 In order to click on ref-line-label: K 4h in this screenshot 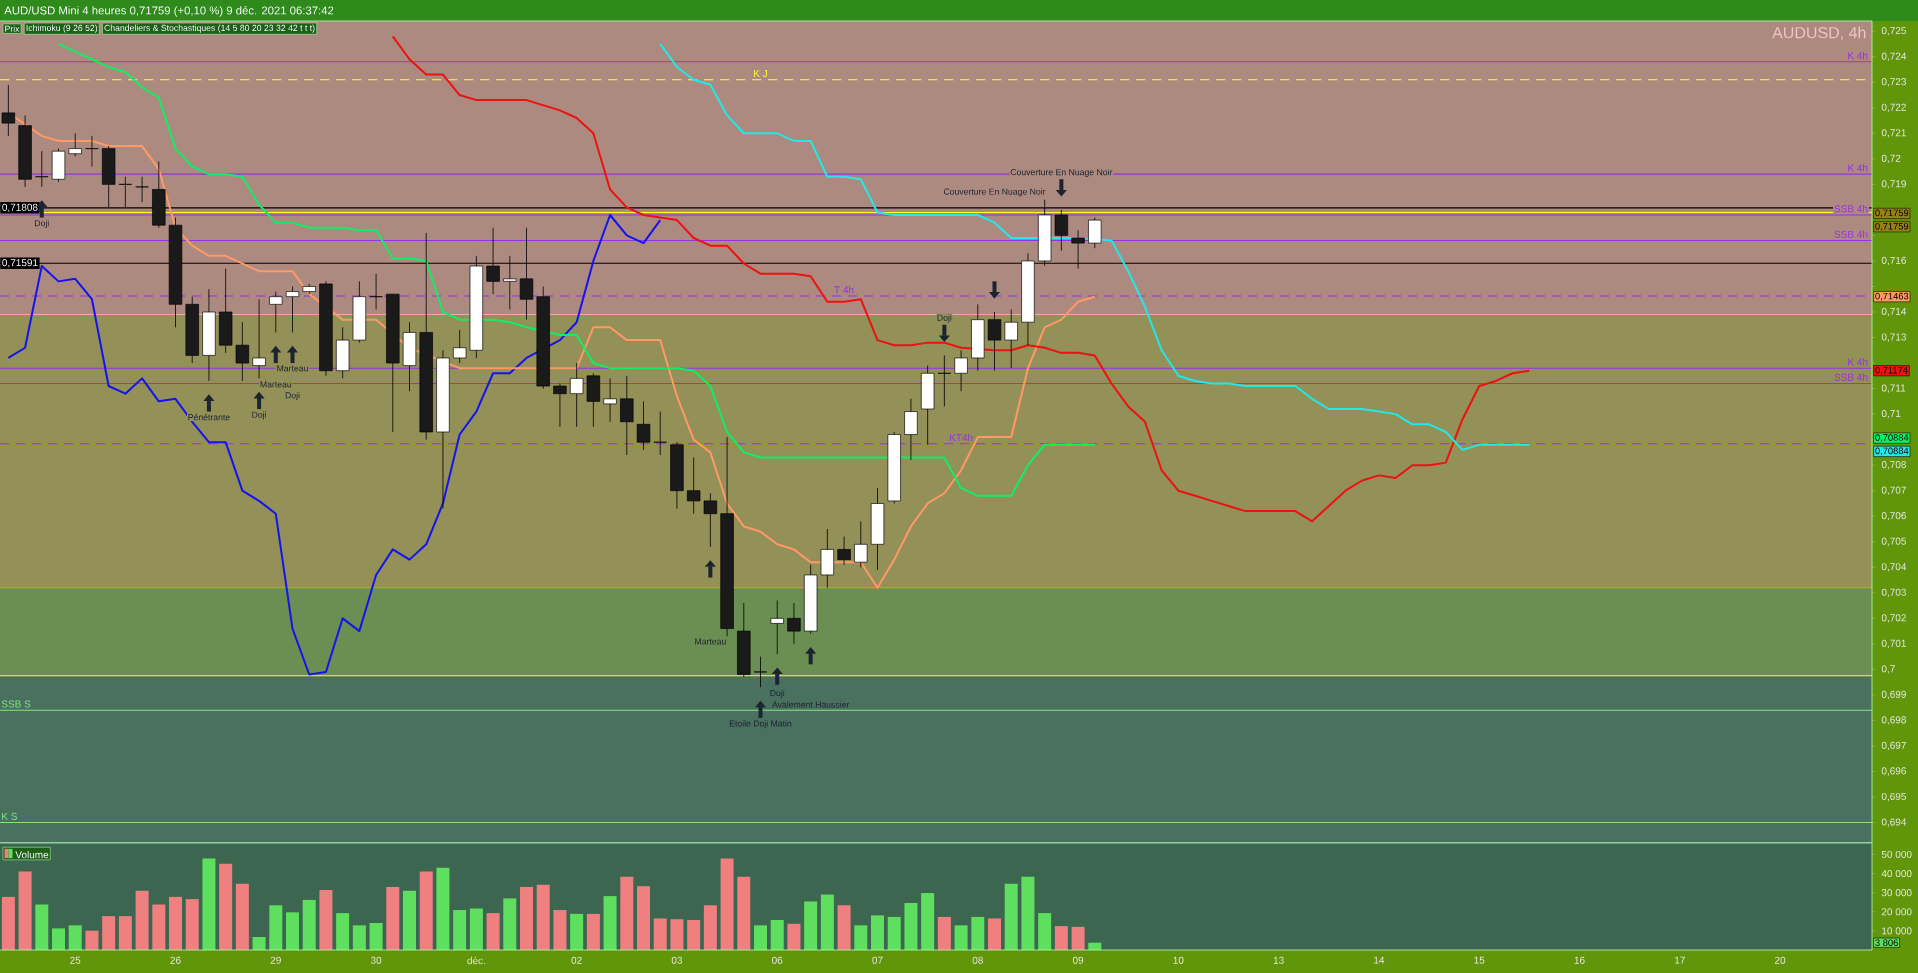, I will do `click(1858, 55)`.